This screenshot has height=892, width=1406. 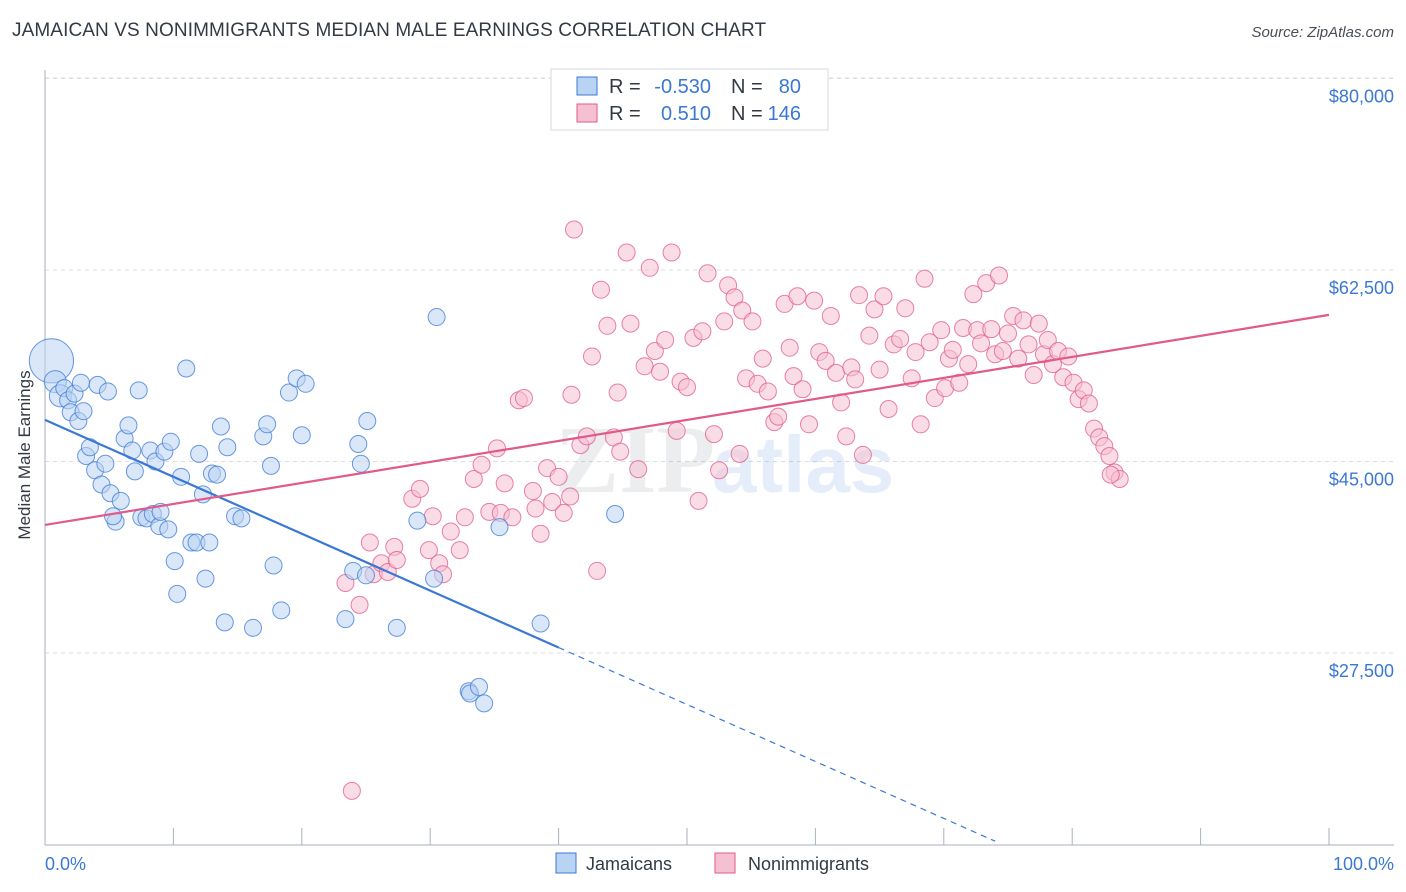 I want to click on watermark-zip: ZIP, so click(x=635, y=459).